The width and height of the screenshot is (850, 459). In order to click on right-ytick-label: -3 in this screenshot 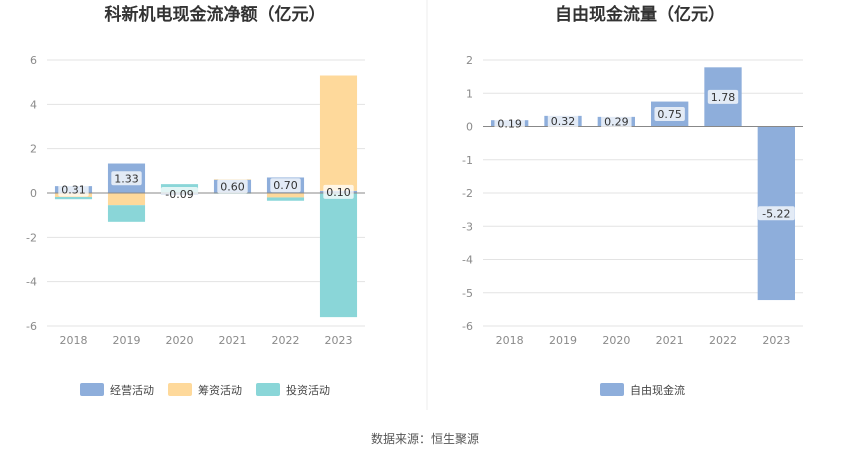, I will do `click(467, 226)`.